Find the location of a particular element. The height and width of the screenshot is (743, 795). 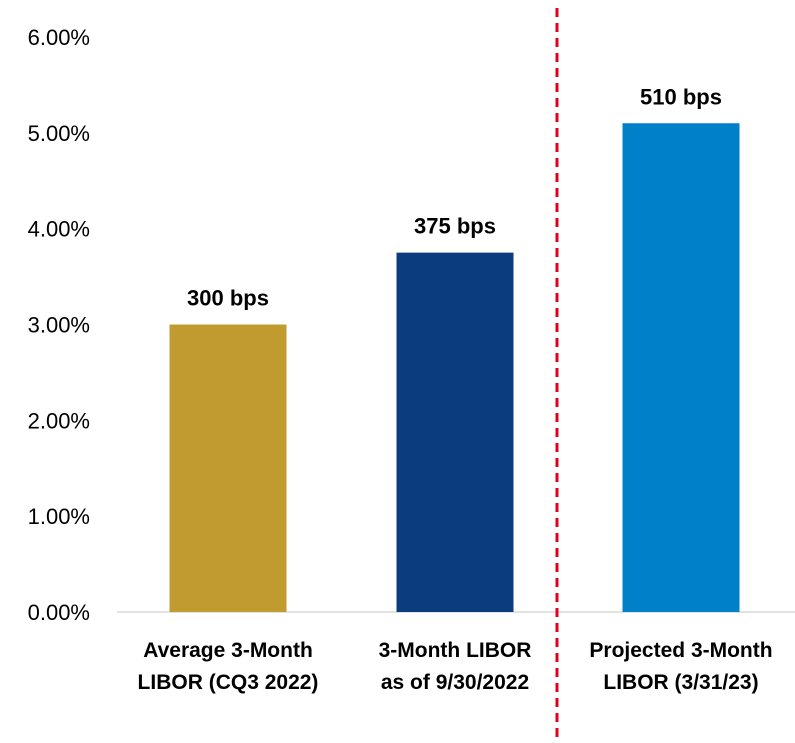

category-label: Average 3-Month LIBOR (CQ3 2022) is located at coordinates (228, 666).